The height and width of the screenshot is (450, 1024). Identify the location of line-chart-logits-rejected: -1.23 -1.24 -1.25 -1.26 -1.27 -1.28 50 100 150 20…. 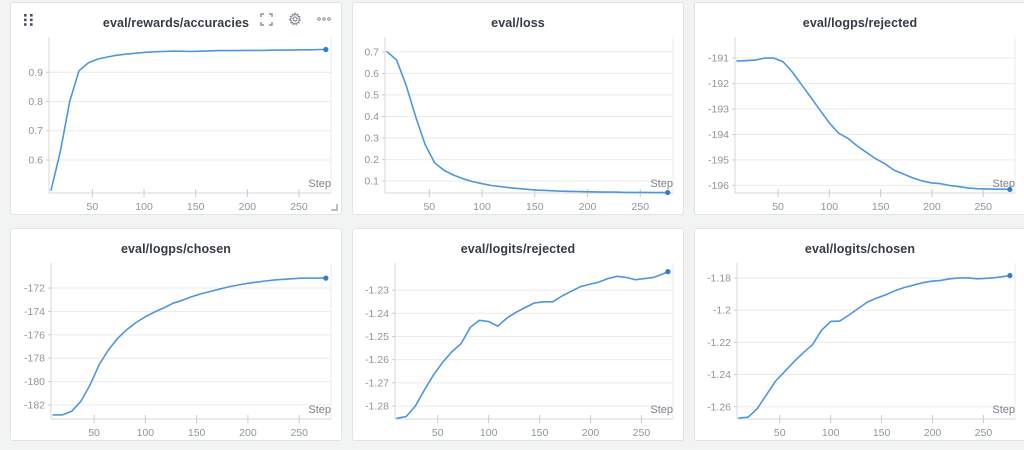
(519, 351).